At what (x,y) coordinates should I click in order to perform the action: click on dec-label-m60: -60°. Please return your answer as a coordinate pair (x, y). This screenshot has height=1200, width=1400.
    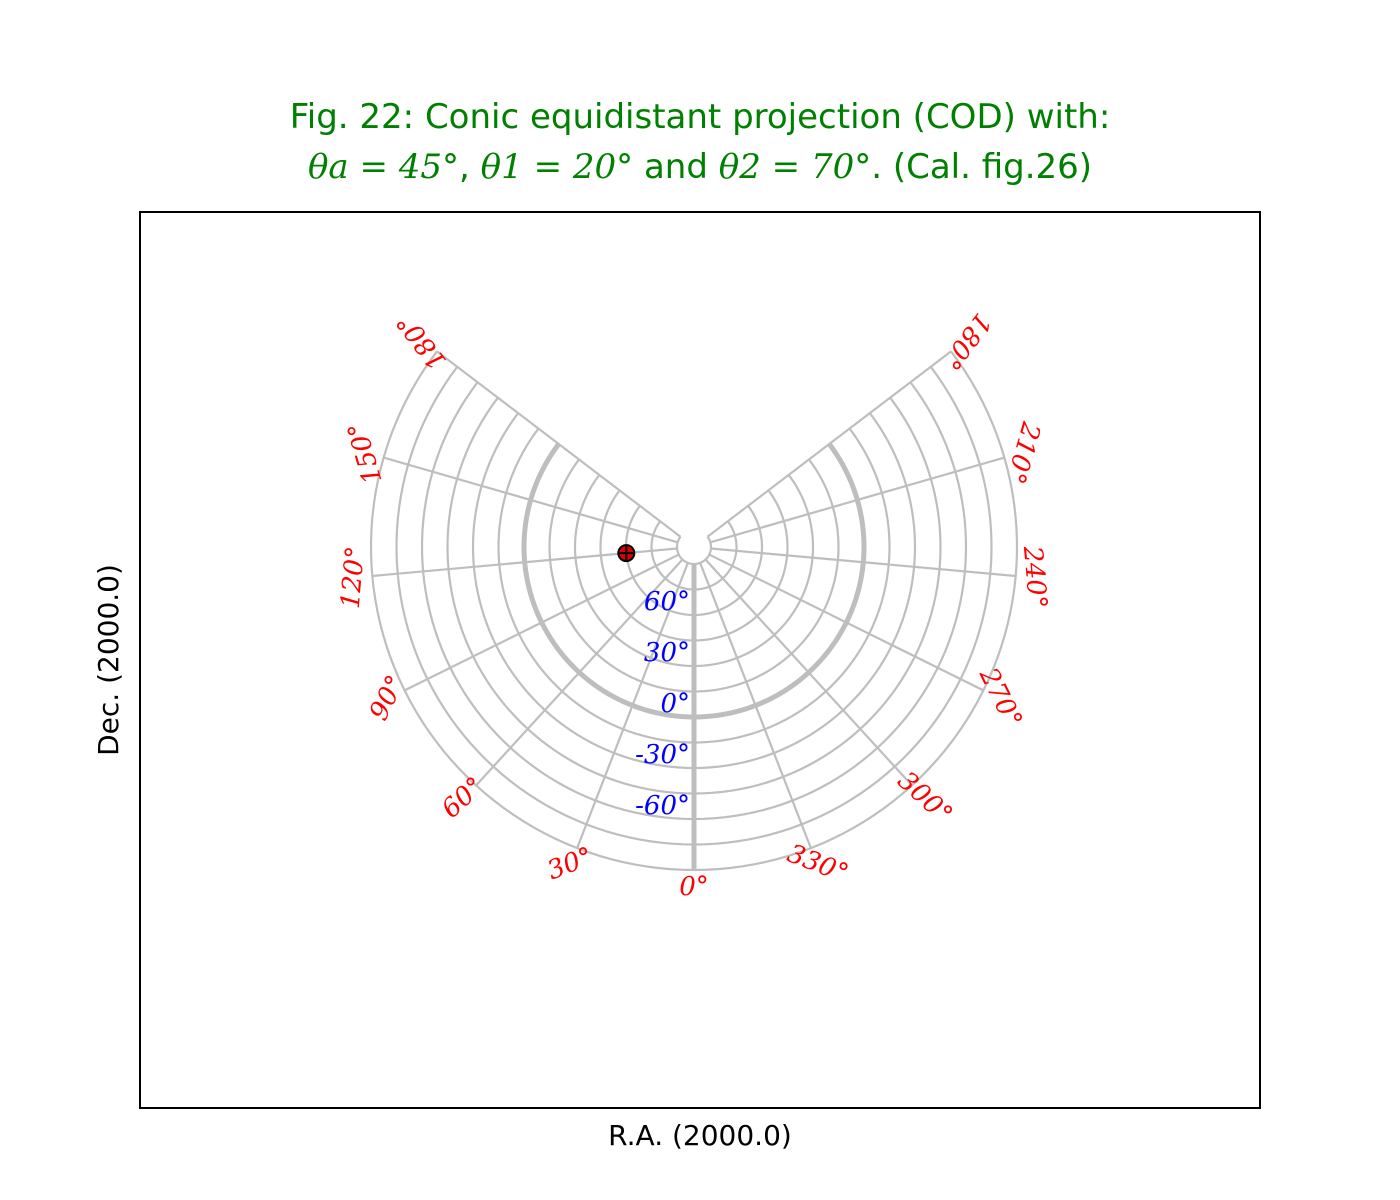
    Looking at the image, I should click on (662, 806).